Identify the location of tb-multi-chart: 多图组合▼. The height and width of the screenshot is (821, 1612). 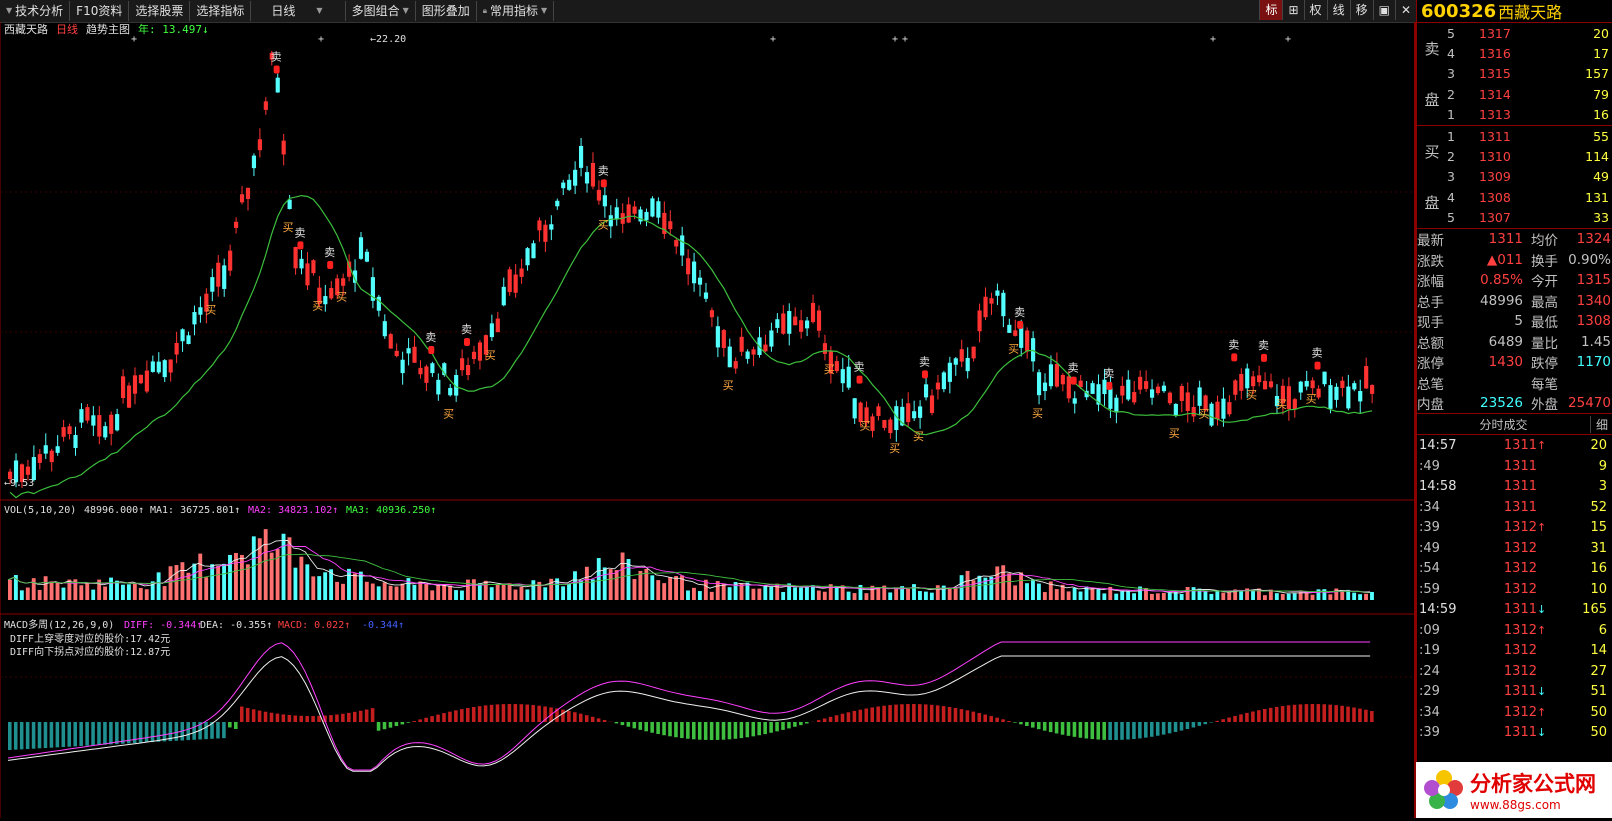
(381, 11).